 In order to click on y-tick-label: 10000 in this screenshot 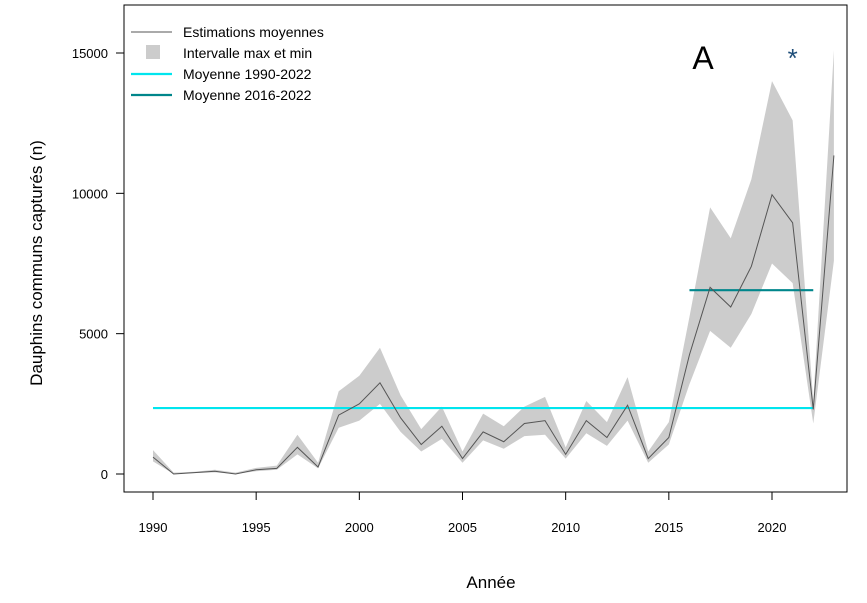, I will do `click(90, 193)`.